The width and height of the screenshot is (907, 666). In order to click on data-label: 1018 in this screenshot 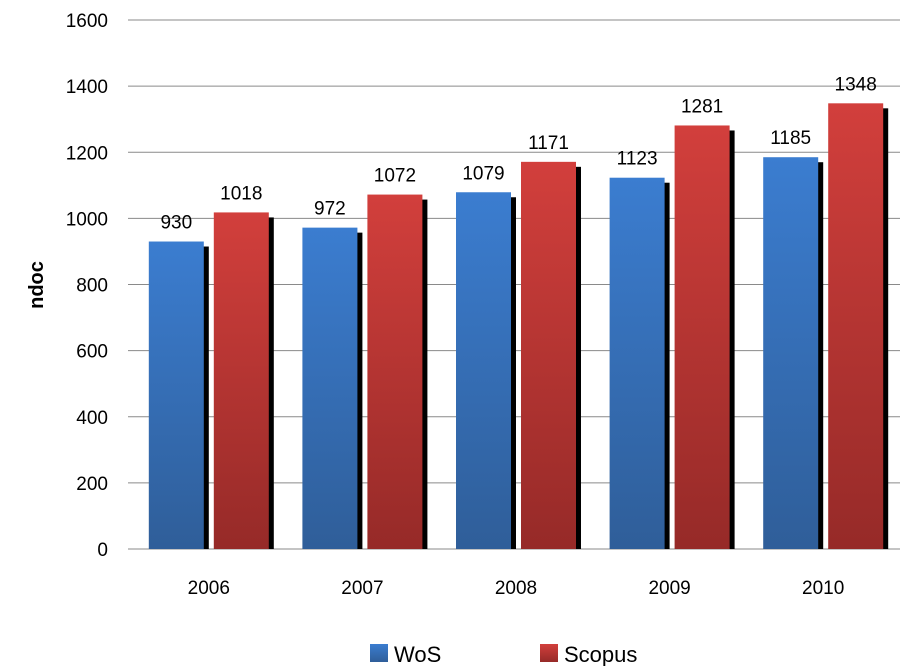, I will do `click(241, 193)`.